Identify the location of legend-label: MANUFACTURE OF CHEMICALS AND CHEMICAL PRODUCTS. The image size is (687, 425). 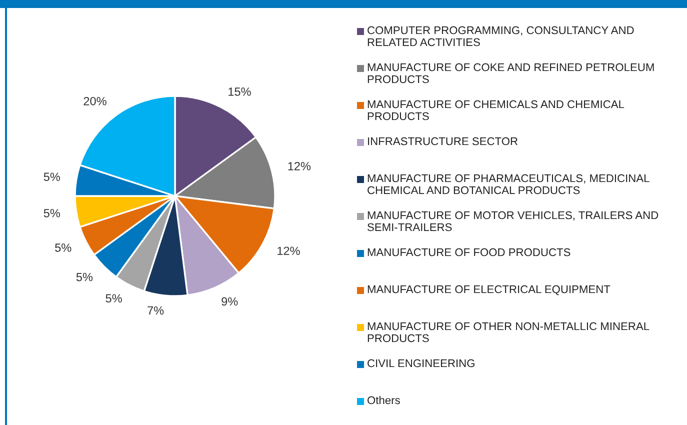
(496, 110).